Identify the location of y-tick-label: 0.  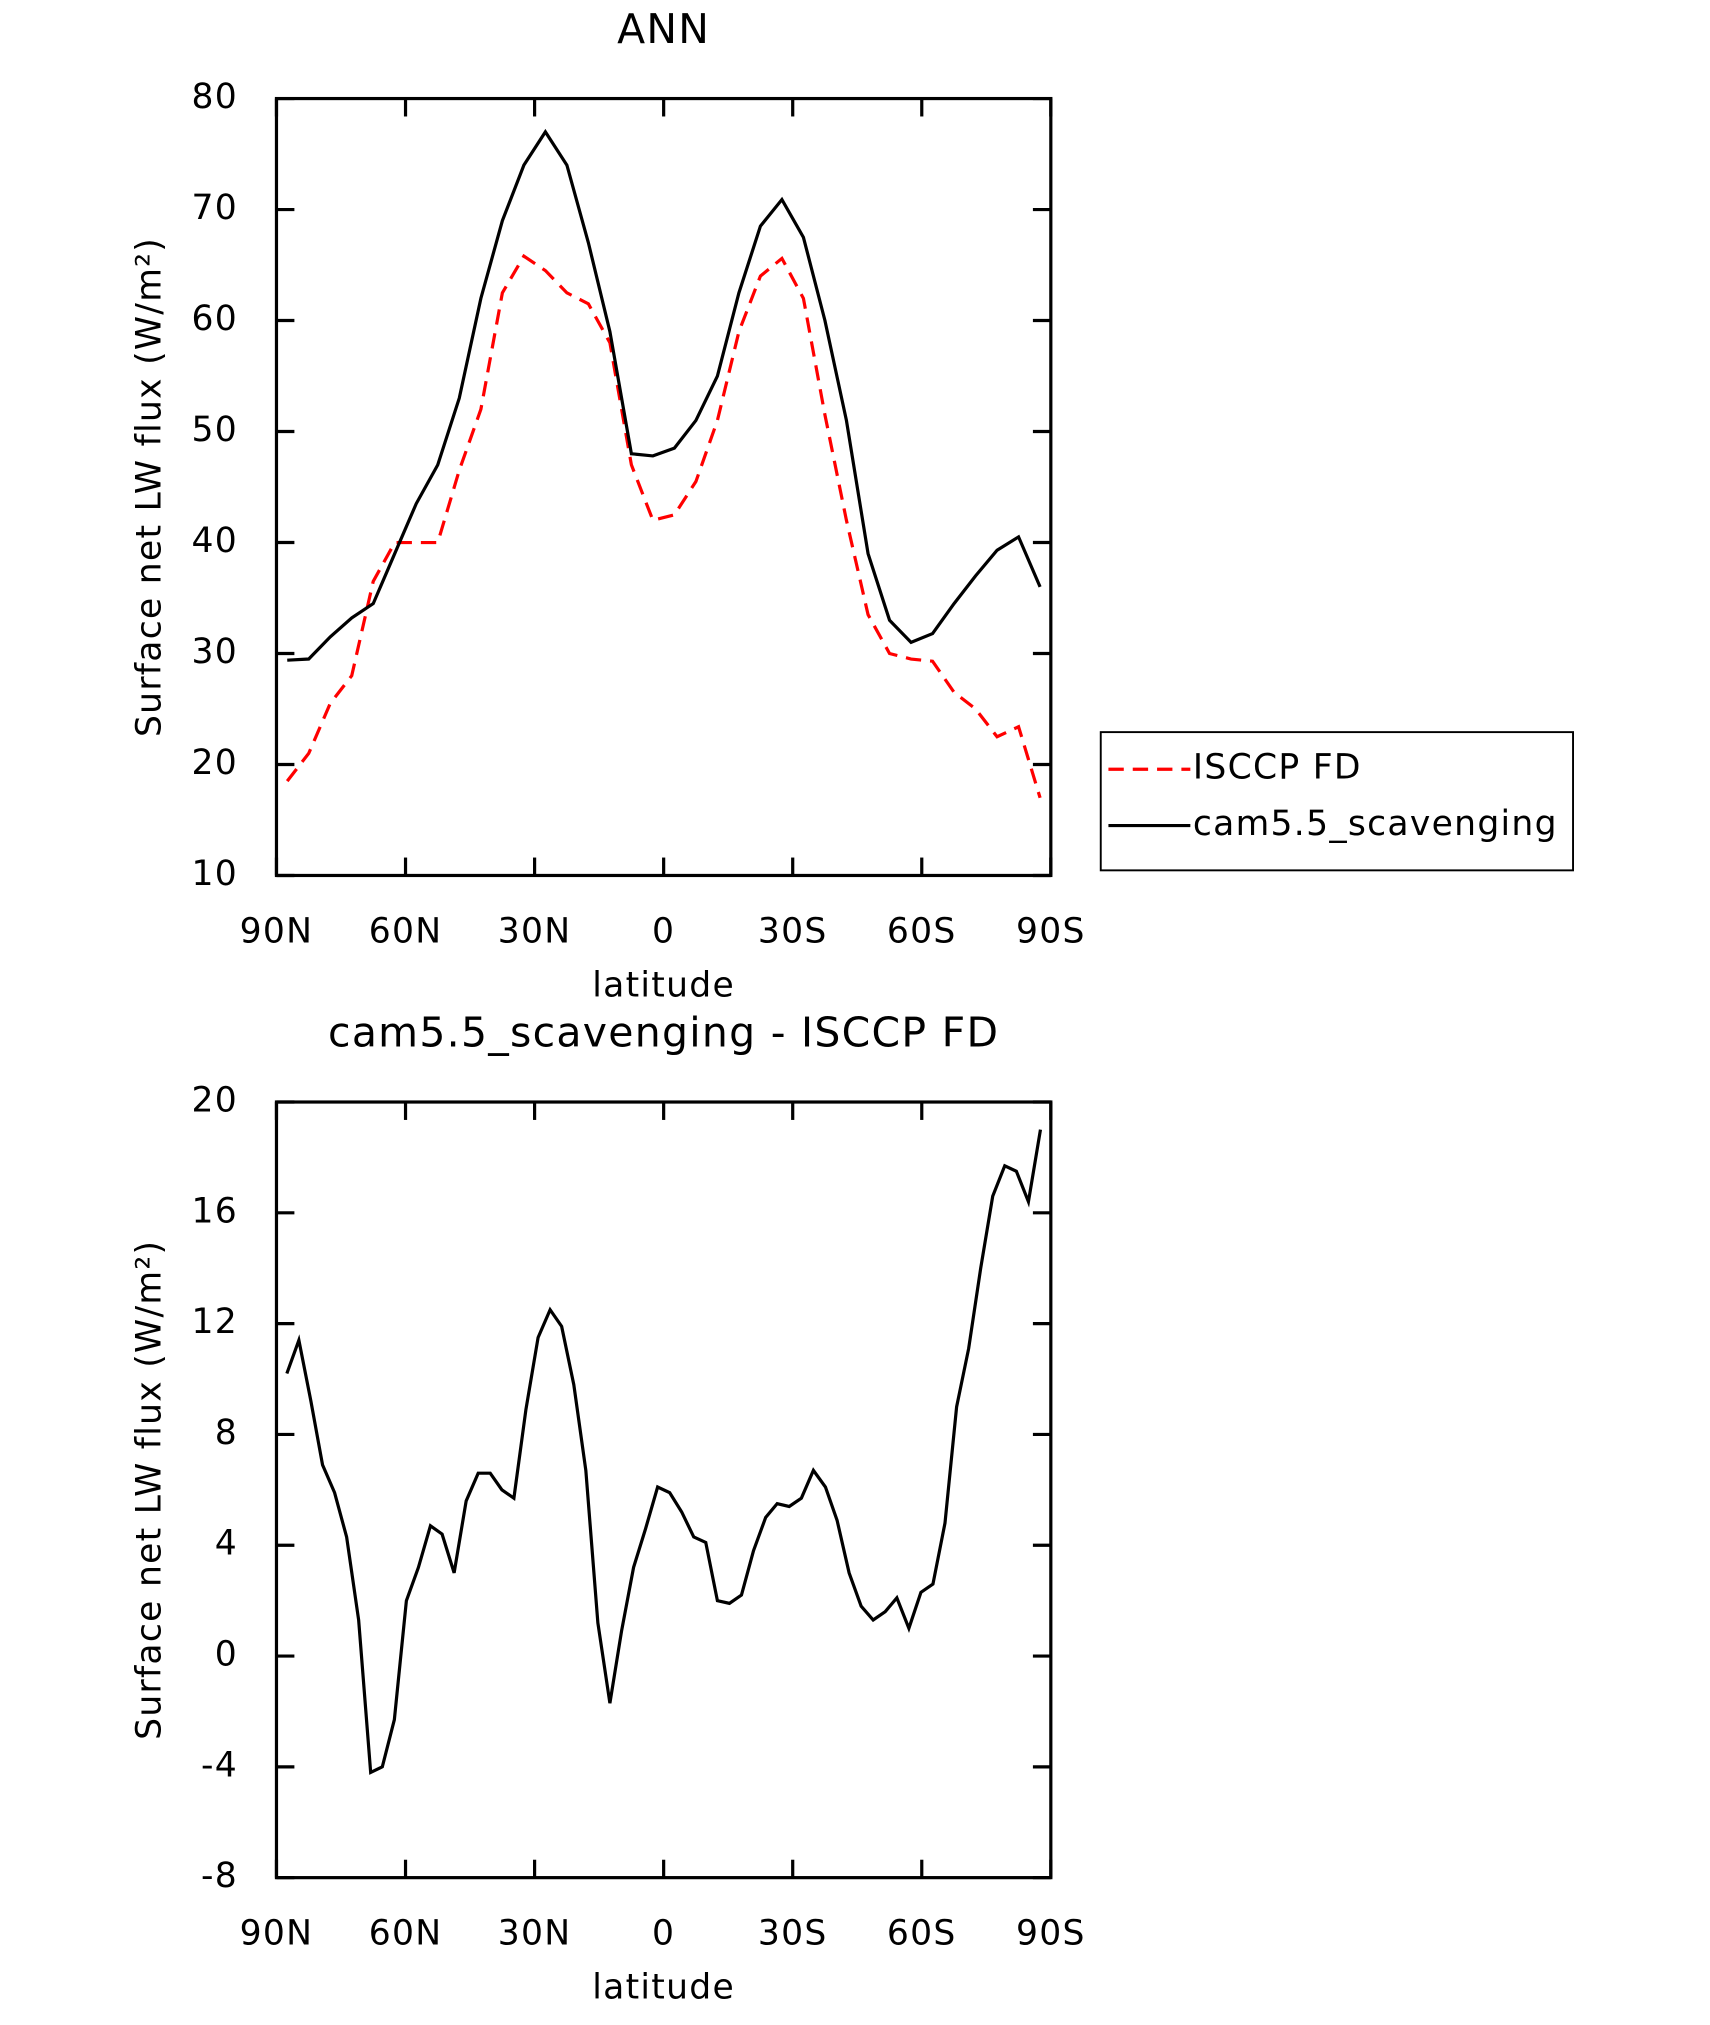
(226, 1655).